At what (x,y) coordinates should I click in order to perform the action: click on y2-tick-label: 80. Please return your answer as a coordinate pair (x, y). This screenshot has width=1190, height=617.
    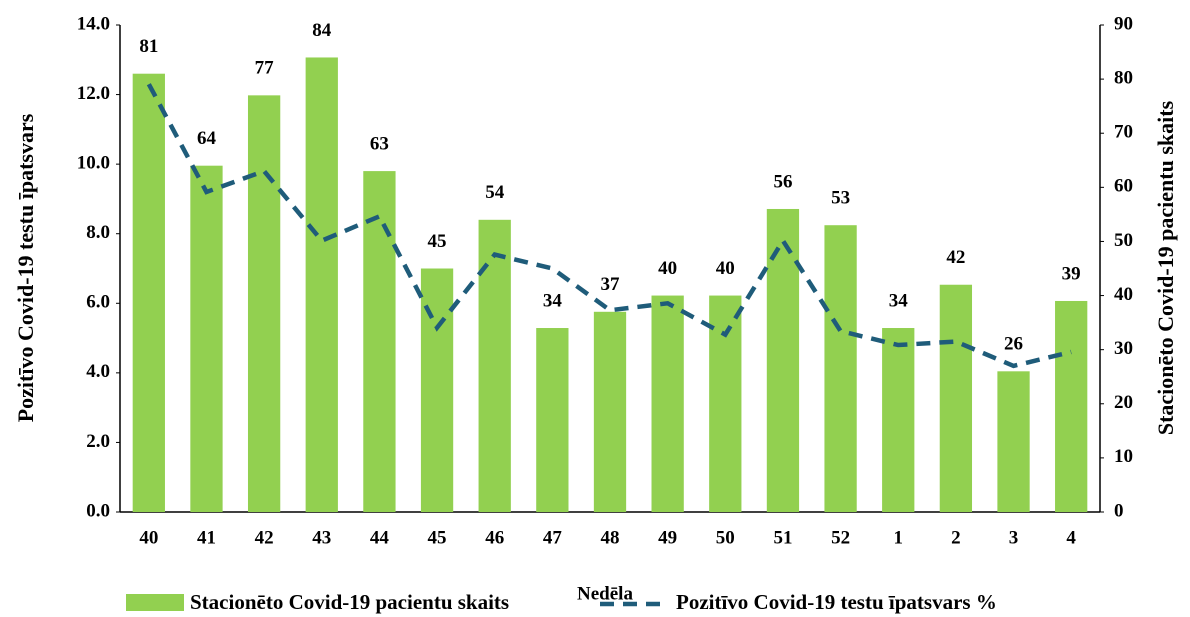
    Looking at the image, I should click on (1123, 77).